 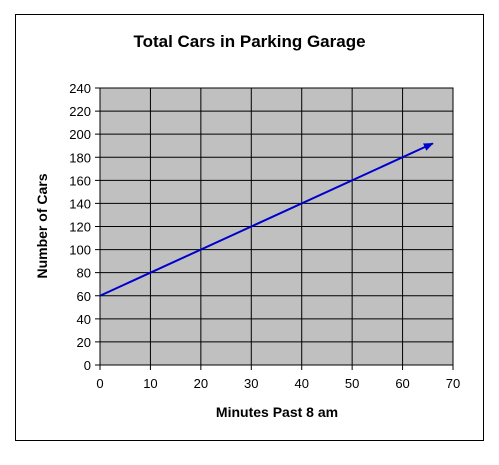 What do you see at coordinates (80, 157) in the screenshot?
I see `y-tick-label: 180` at bounding box center [80, 157].